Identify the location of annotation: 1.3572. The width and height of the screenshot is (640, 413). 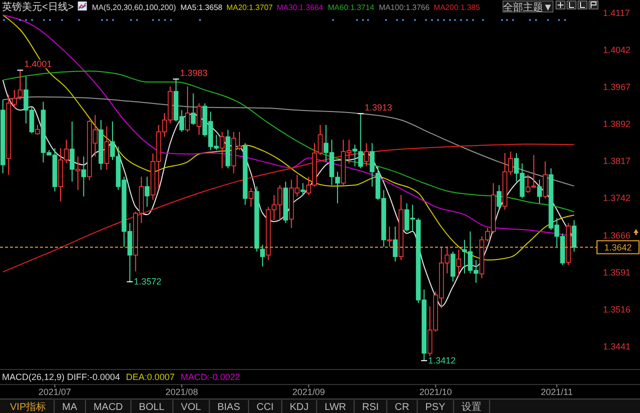
(148, 281).